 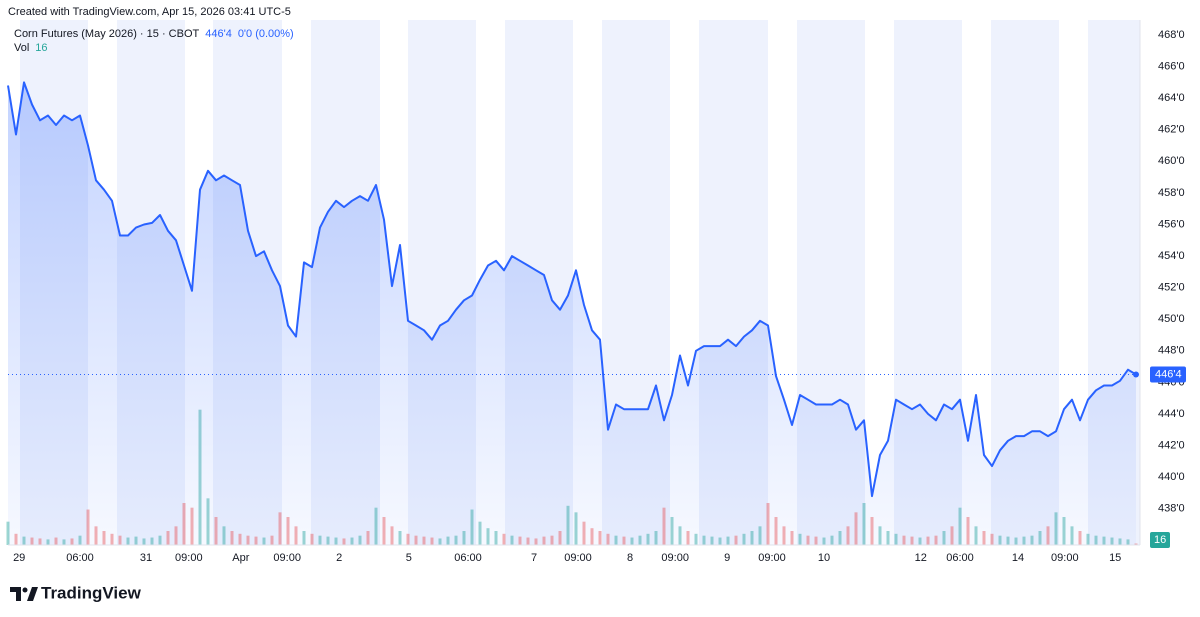 I want to click on y-tick-label: 444'0, so click(x=1171, y=414).